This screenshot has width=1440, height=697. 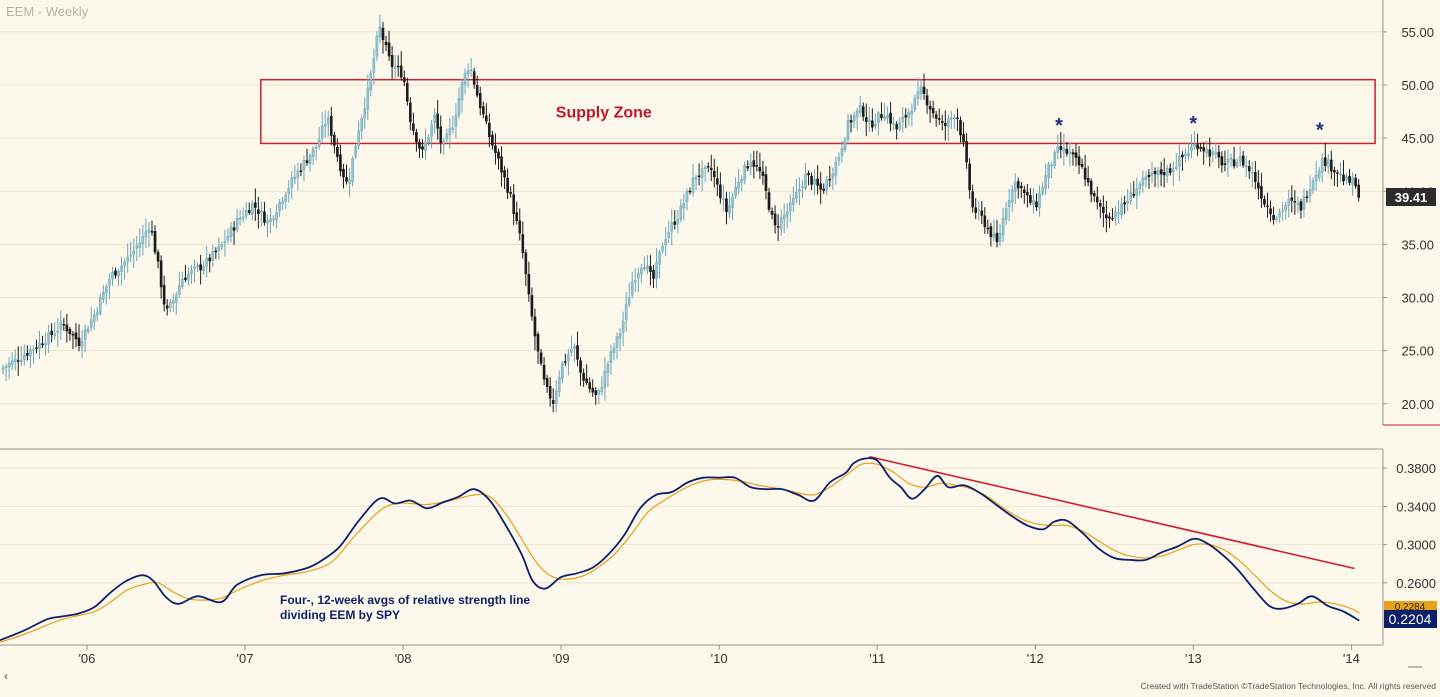 What do you see at coordinates (1417, 85) in the screenshot?
I see `price-tick-label: 50.00` at bounding box center [1417, 85].